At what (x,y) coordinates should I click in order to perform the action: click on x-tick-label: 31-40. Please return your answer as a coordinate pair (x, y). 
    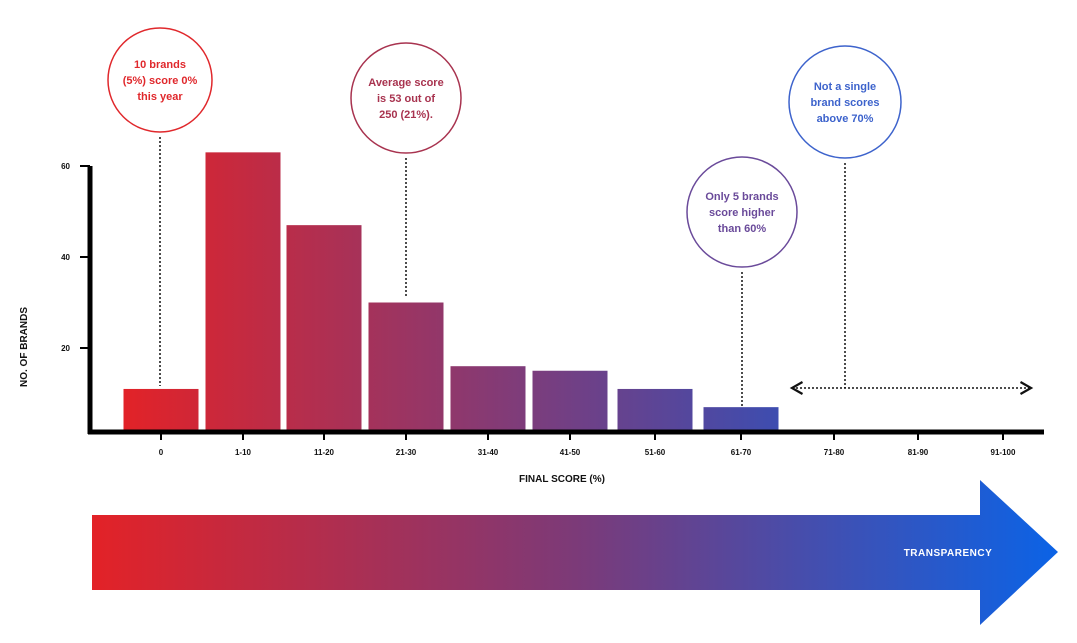
    Looking at the image, I should click on (488, 452).